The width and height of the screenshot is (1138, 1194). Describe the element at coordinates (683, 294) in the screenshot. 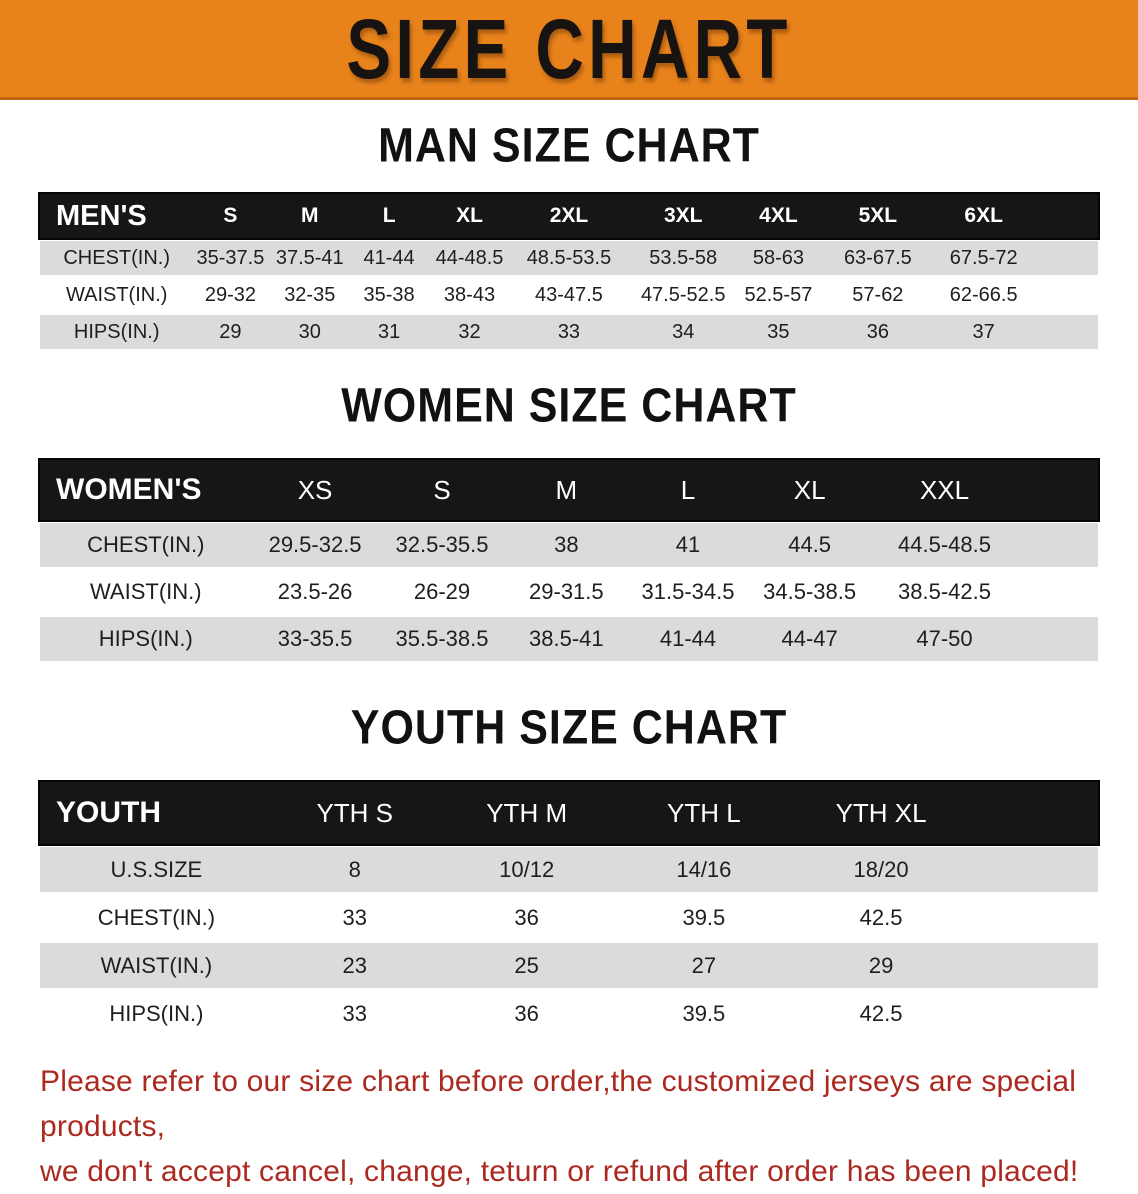

I see `size-value-cell: 47.5-52.5` at that location.